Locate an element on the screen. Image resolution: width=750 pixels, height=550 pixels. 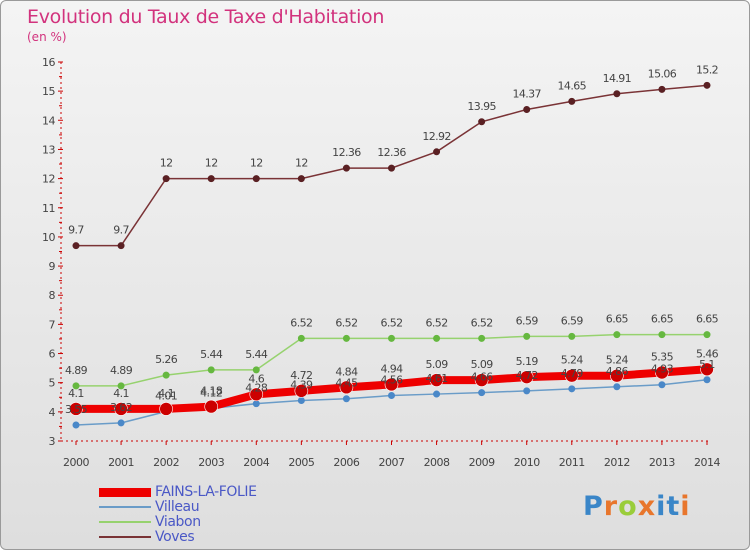
y-tick-label: 12 is located at coordinates (48, 179).